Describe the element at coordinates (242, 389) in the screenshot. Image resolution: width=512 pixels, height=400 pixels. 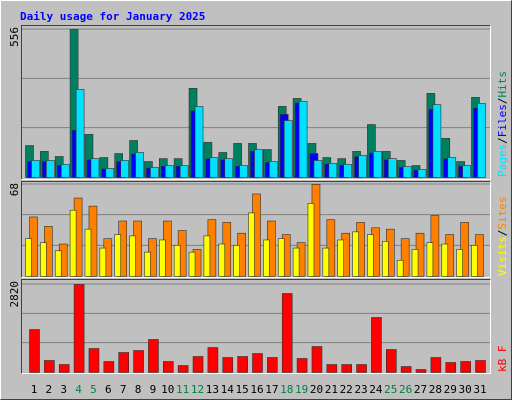
I see `x-tick-label: 15` at that location.